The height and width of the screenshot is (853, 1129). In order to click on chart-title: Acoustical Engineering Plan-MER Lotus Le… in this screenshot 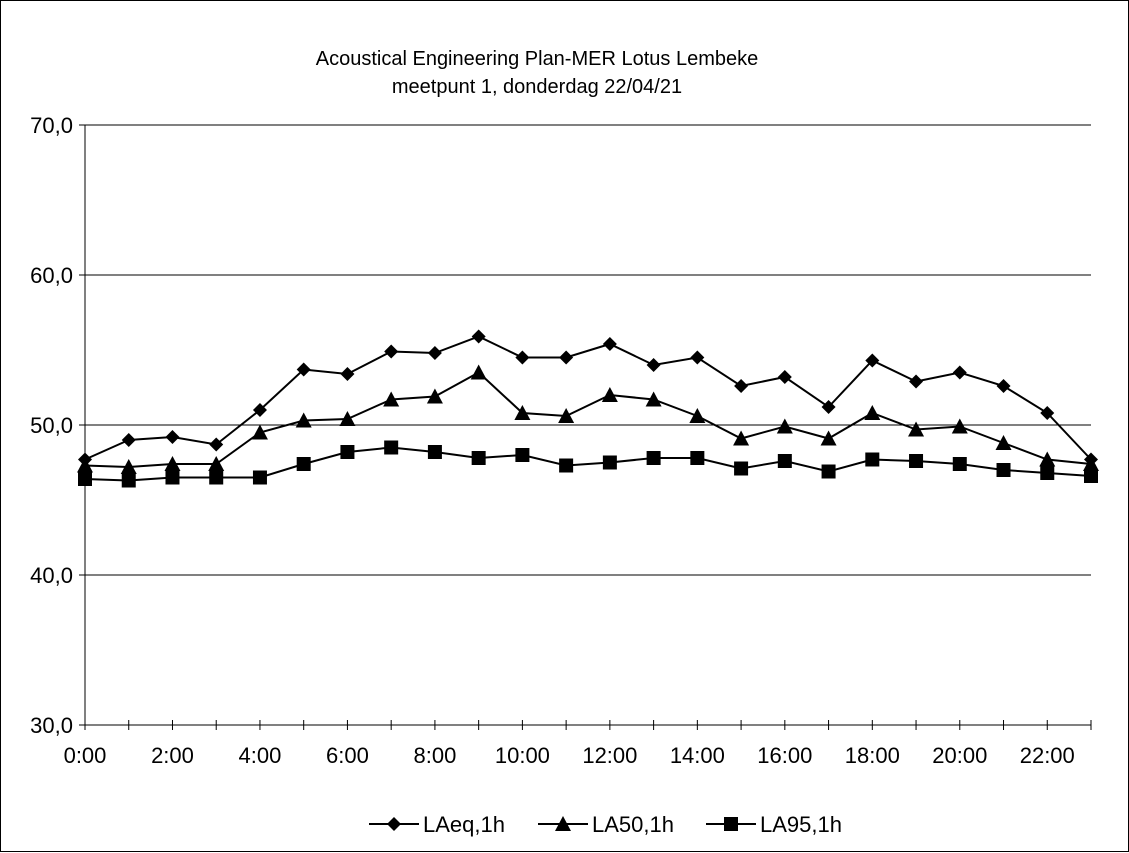, I will do `click(537, 59)`.